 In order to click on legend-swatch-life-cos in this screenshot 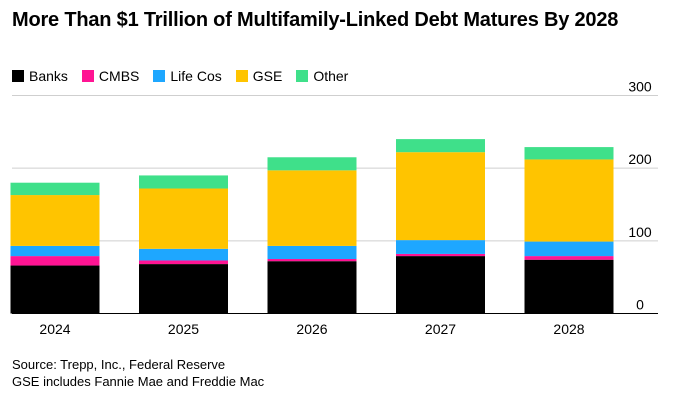, I will do `click(159, 76)`.